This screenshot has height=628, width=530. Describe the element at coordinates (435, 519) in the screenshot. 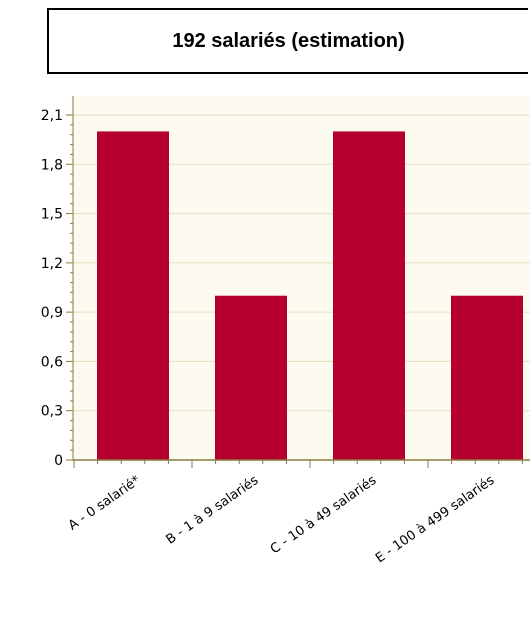

I see `x-tick-label: E - 100 à 499 salariés` at that location.